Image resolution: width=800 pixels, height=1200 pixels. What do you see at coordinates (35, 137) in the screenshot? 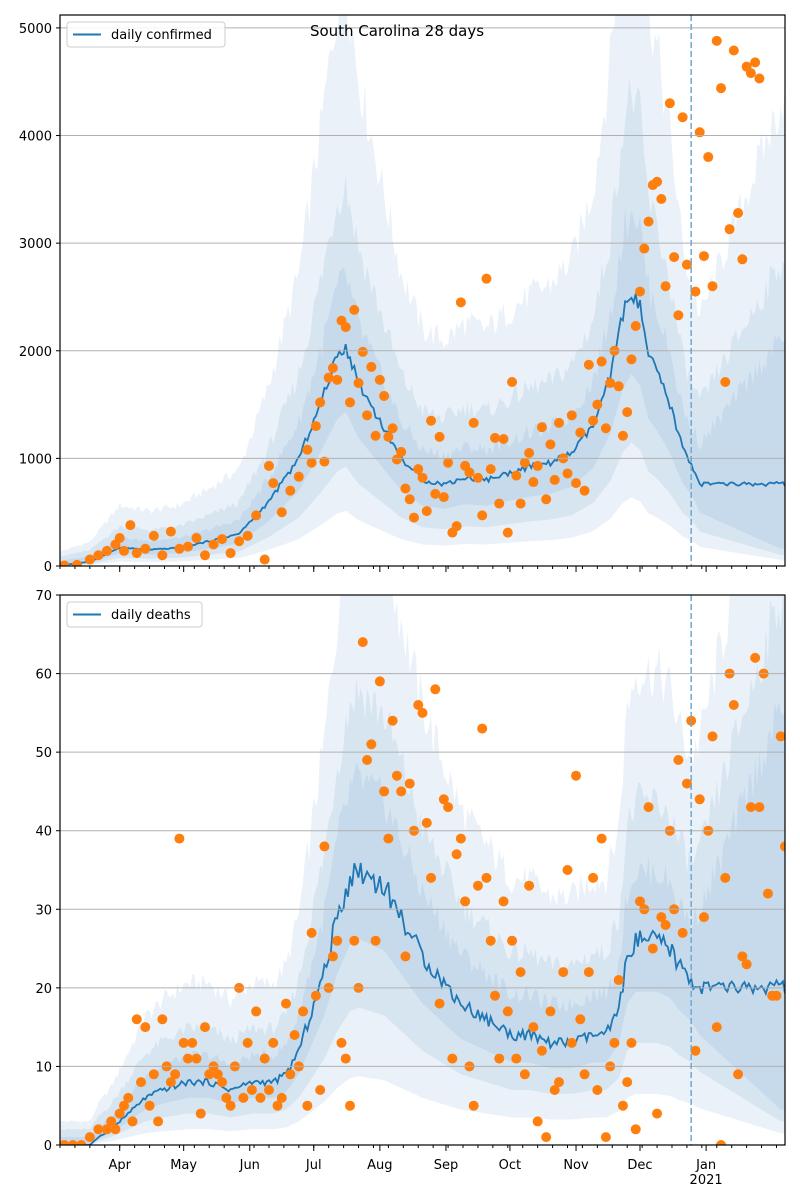
I see `y-tick-label: 4000` at bounding box center [35, 137].